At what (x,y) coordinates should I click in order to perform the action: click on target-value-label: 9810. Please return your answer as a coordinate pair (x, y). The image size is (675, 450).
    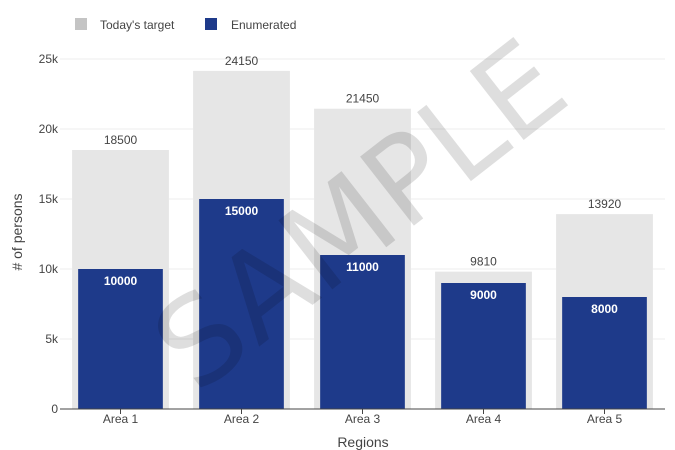
    Looking at the image, I should click on (483, 262).